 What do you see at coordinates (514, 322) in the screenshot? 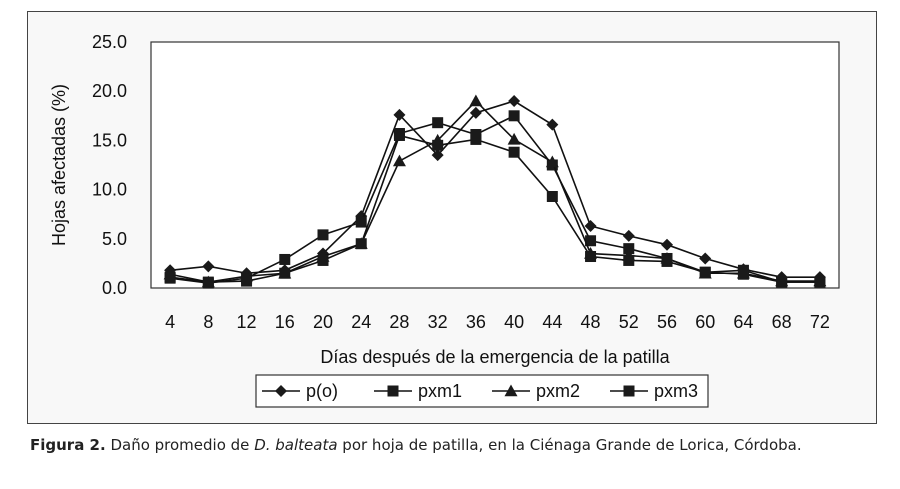
I see `x-tick-label: 40` at bounding box center [514, 322].